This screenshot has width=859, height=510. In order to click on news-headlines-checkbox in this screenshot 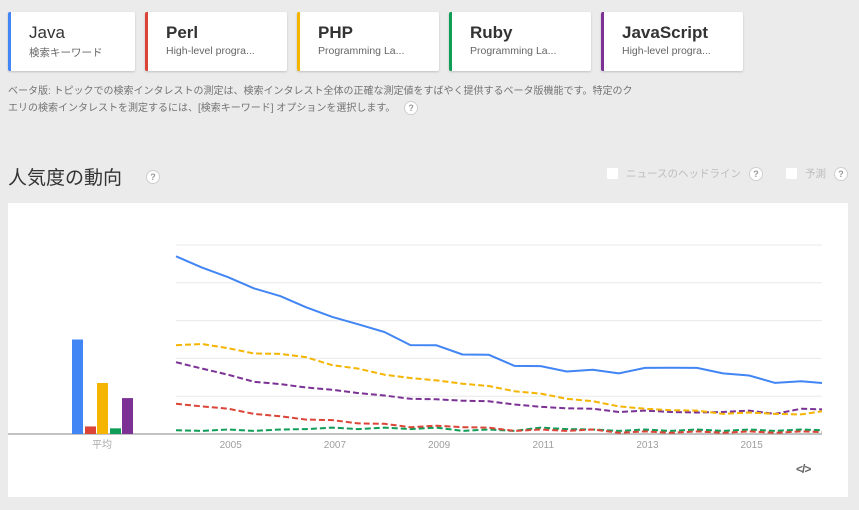, I will do `click(612, 173)`.